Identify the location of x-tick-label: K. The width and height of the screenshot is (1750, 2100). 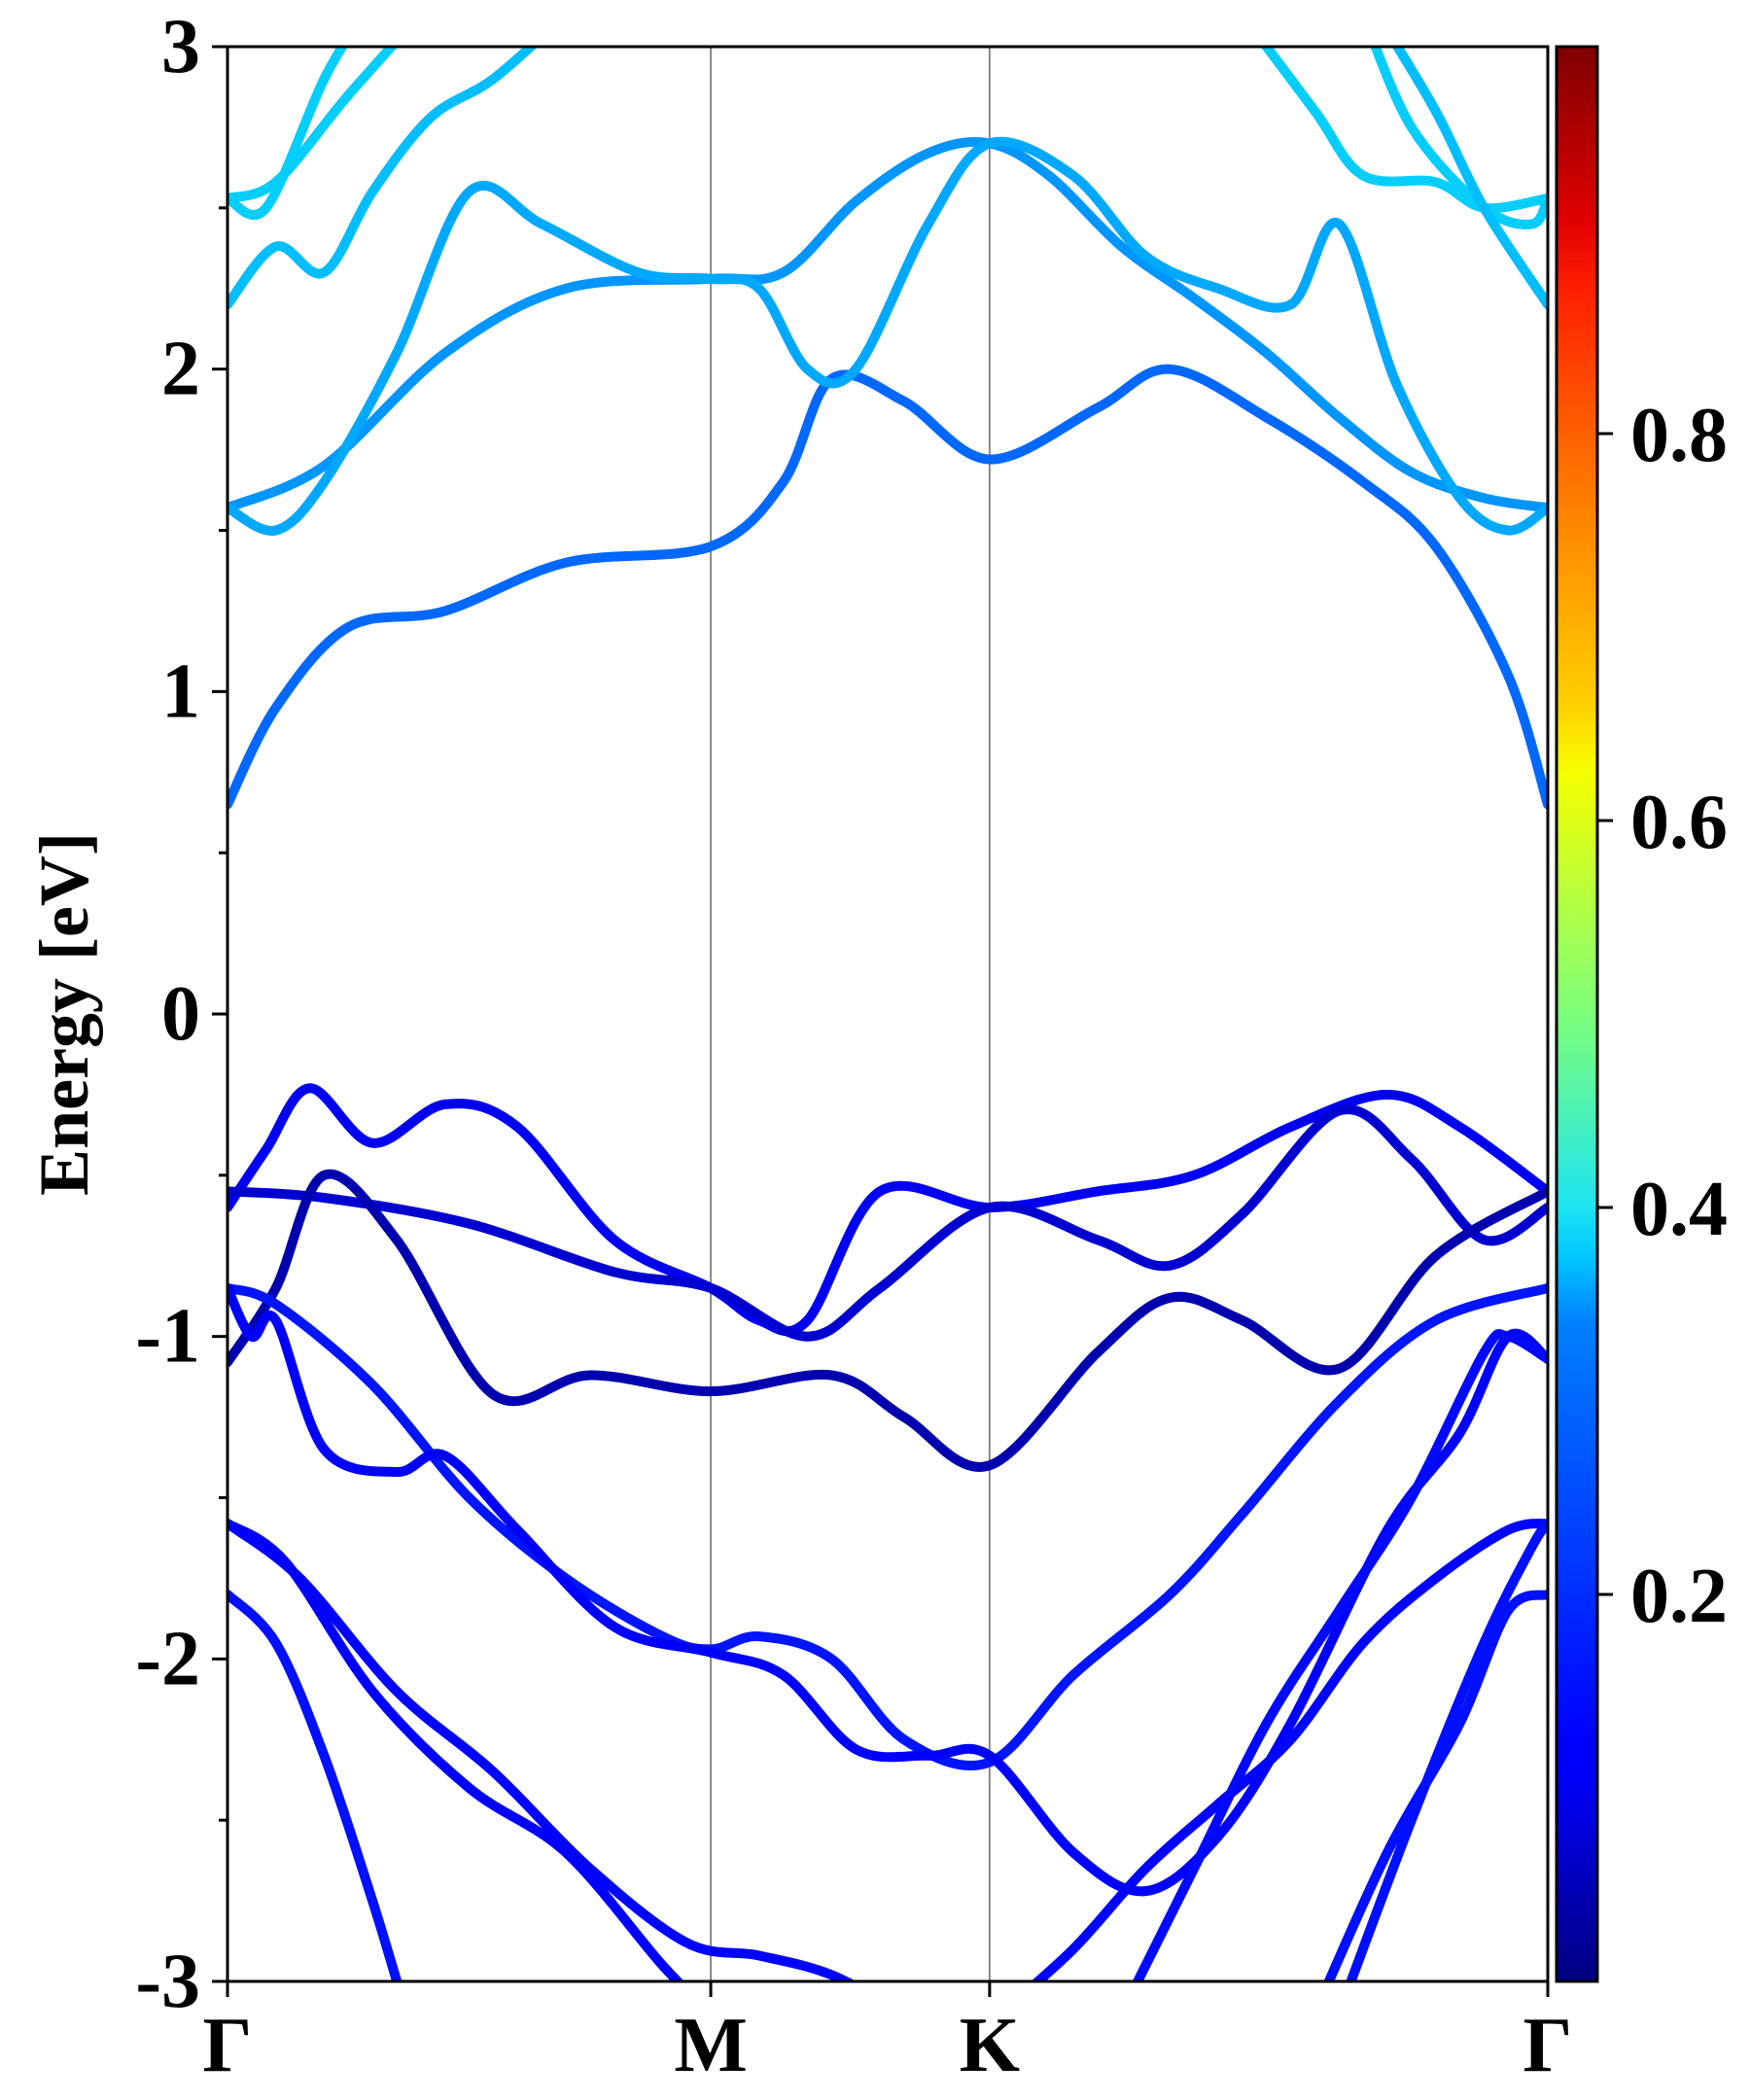
(990, 2045).